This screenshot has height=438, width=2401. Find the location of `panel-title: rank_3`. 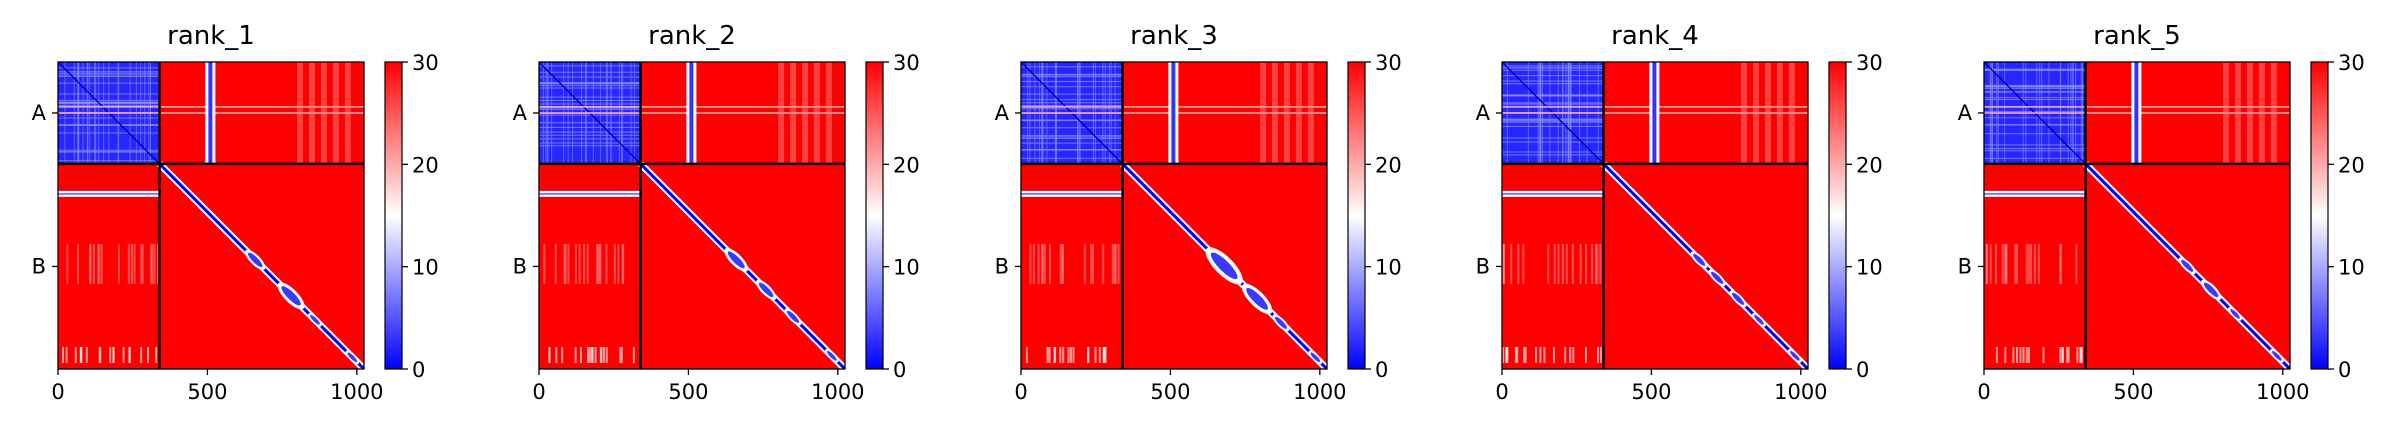

panel-title: rank_3 is located at coordinates (1174, 36).